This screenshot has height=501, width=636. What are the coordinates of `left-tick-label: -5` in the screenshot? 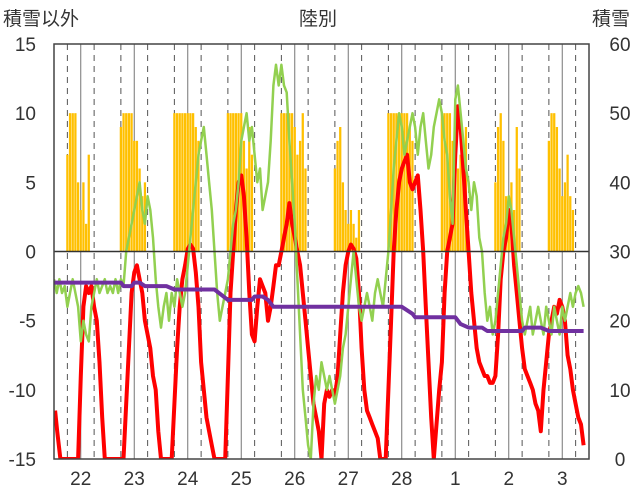 It's located at (27, 322).